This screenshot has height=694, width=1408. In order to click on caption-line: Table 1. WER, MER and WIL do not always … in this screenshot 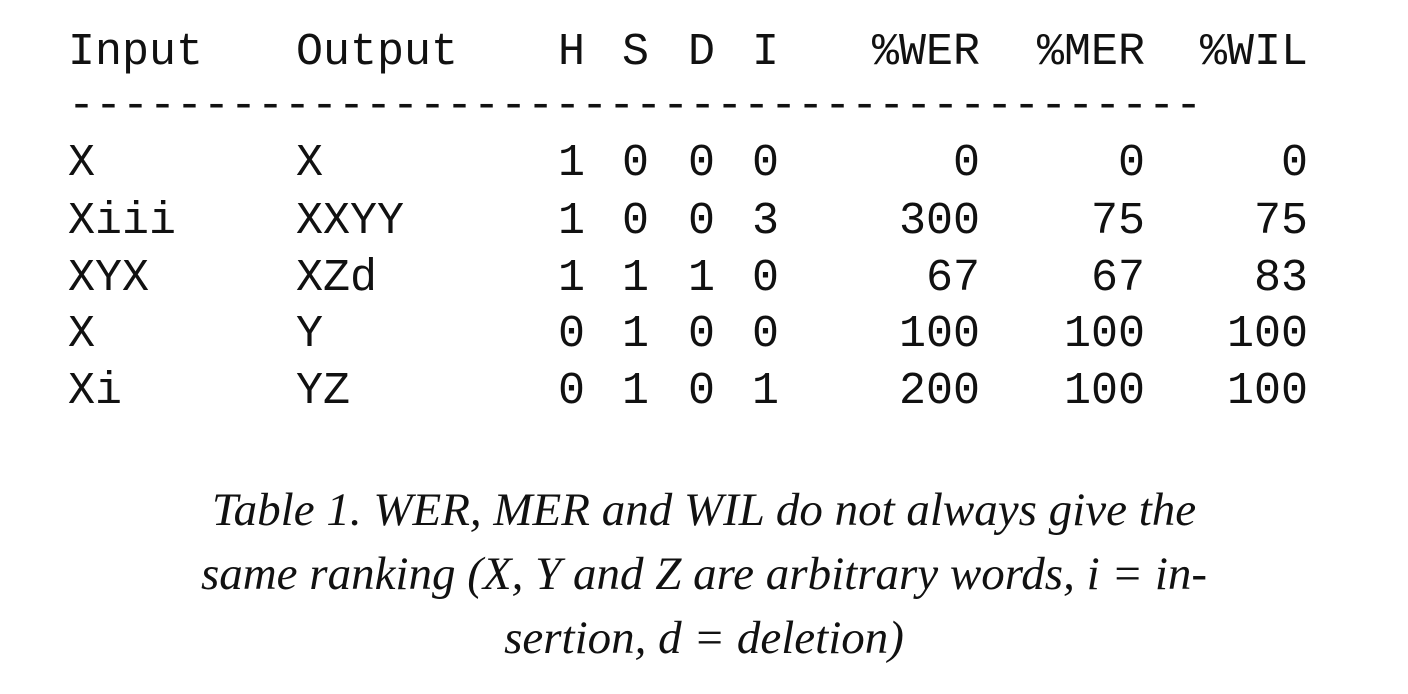, I will do `click(704, 510)`.